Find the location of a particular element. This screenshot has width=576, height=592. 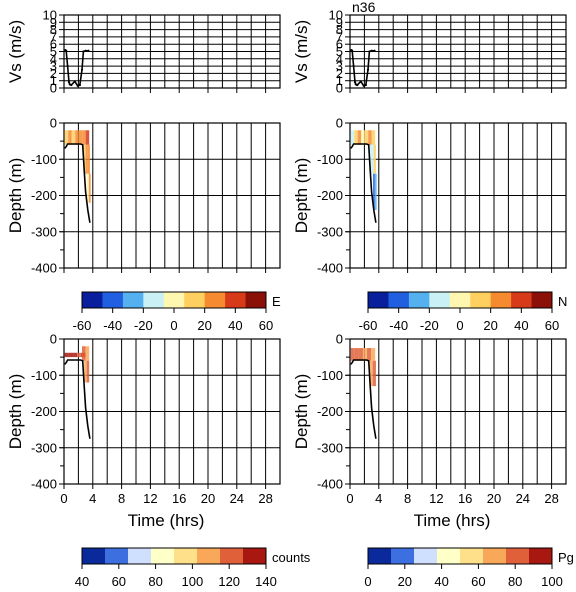

y-tick-label: 3 is located at coordinates (339, 66).